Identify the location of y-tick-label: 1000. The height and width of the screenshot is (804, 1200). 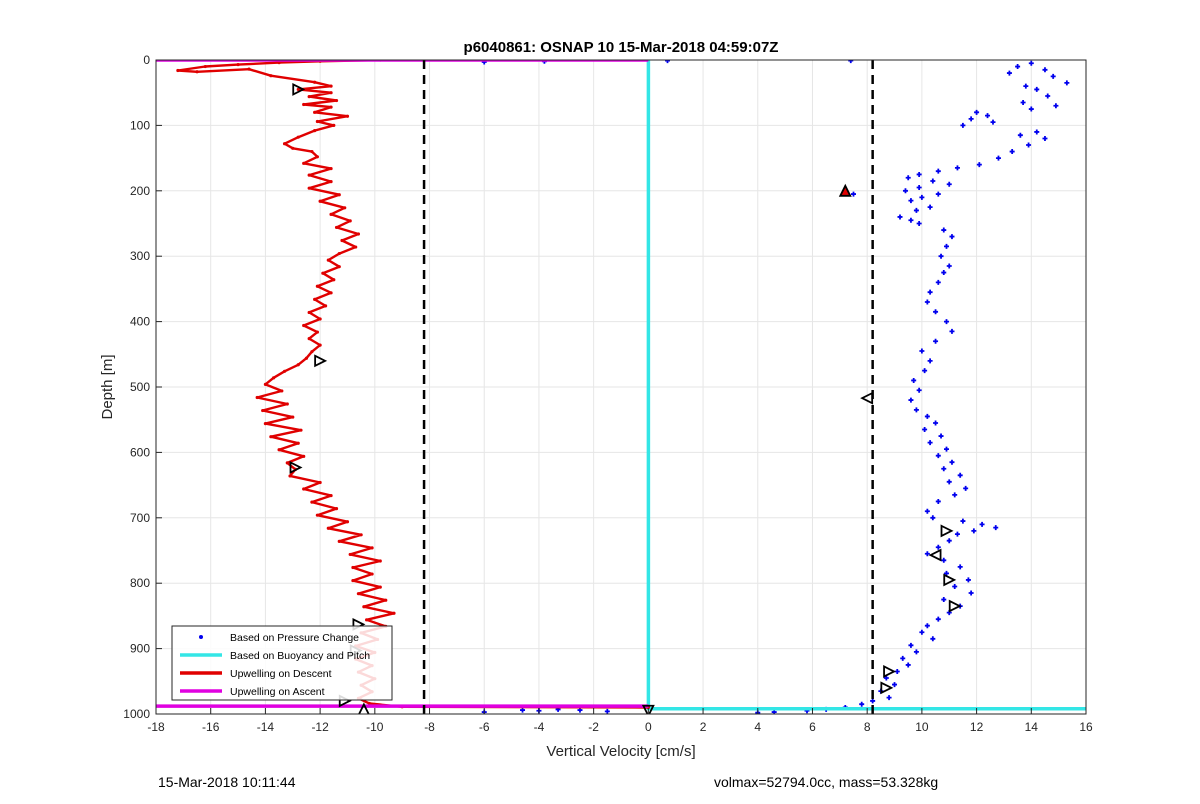
(136, 714).